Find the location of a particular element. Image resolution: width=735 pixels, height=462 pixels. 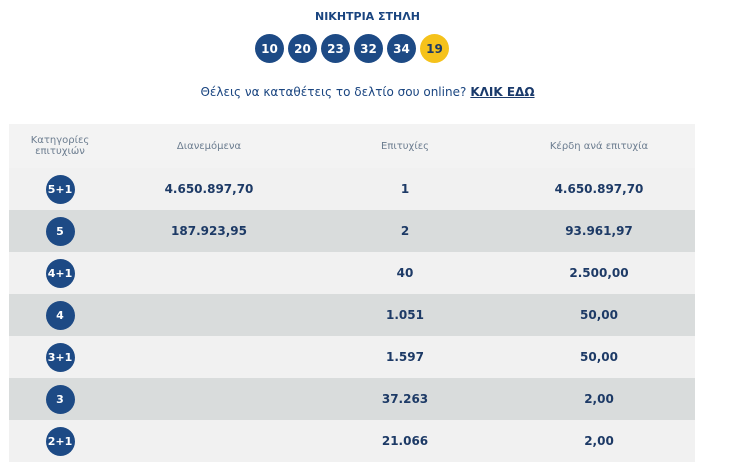

number-ball: 34 is located at coordinates (401, 48).